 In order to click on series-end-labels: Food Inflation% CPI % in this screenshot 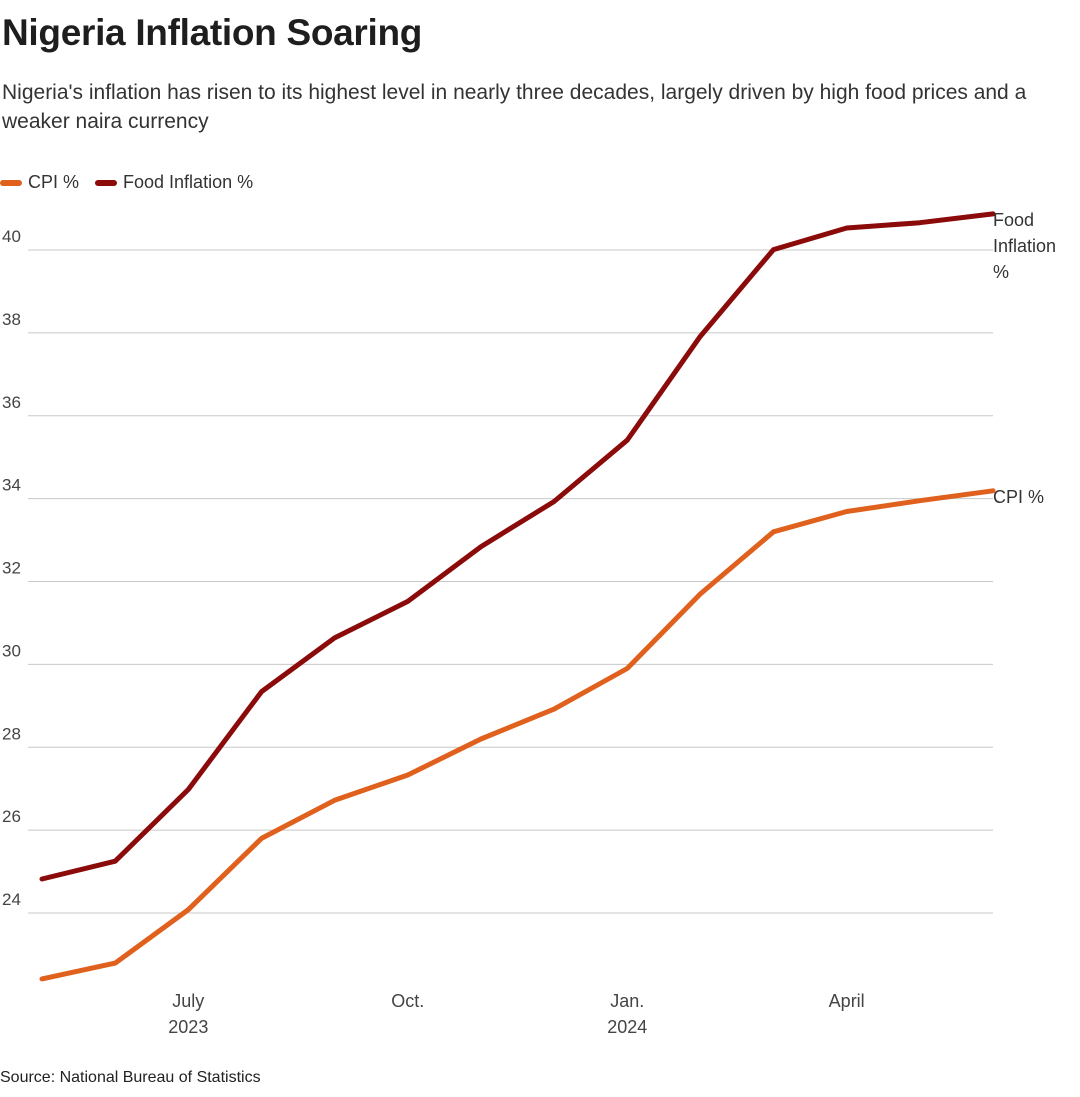, I will do `click(1024, 358)`.